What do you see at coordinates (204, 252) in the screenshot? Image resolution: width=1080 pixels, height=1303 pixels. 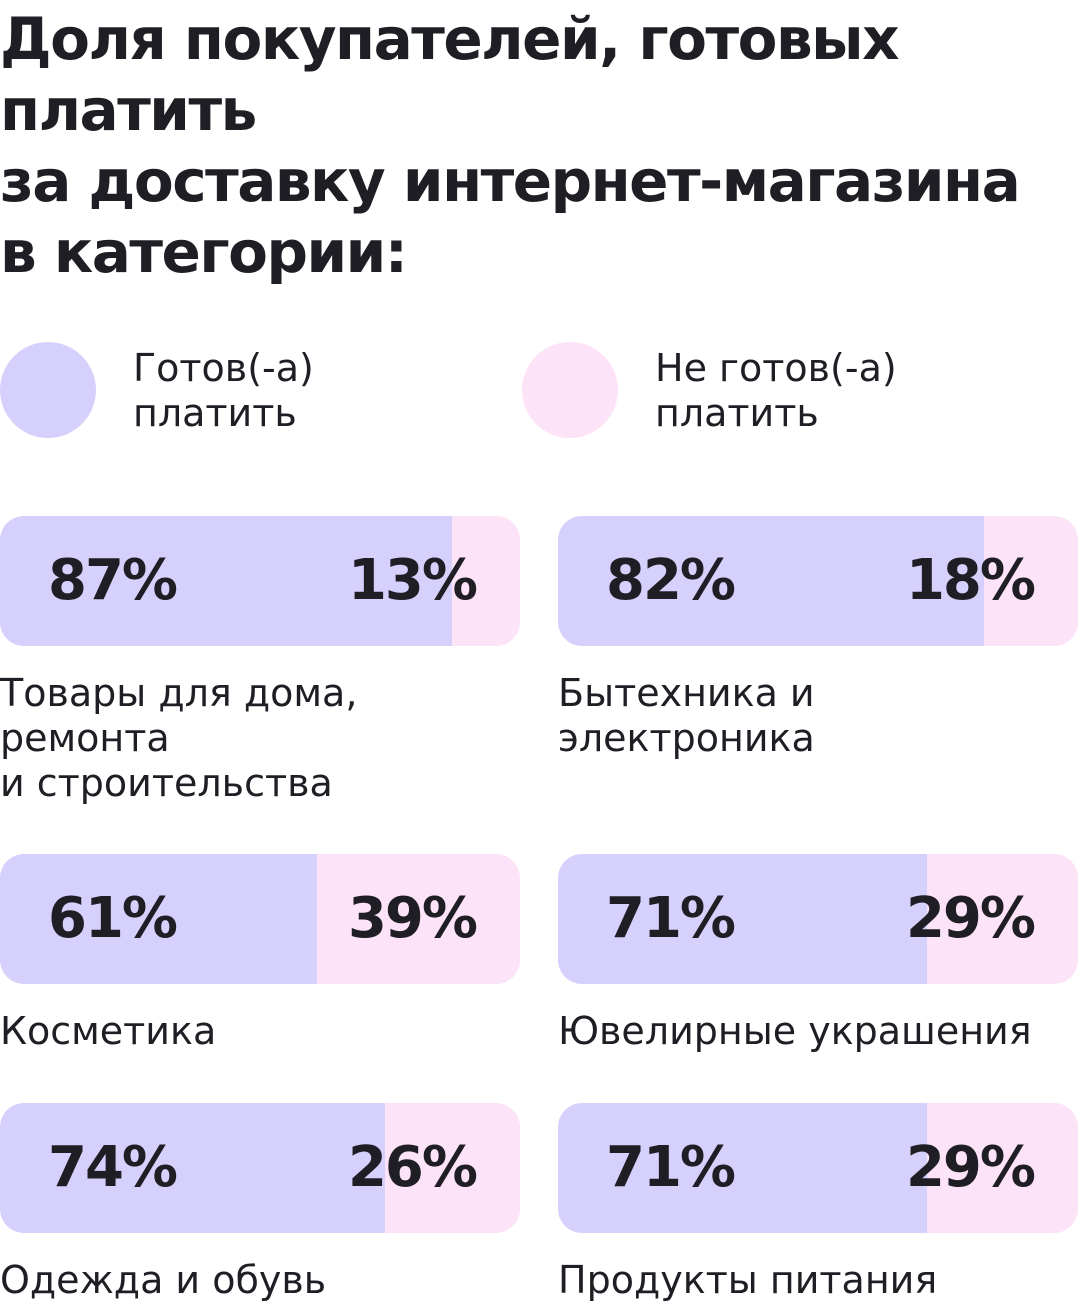 I see `title-line: в категории:` at bounding box center [204, 252].